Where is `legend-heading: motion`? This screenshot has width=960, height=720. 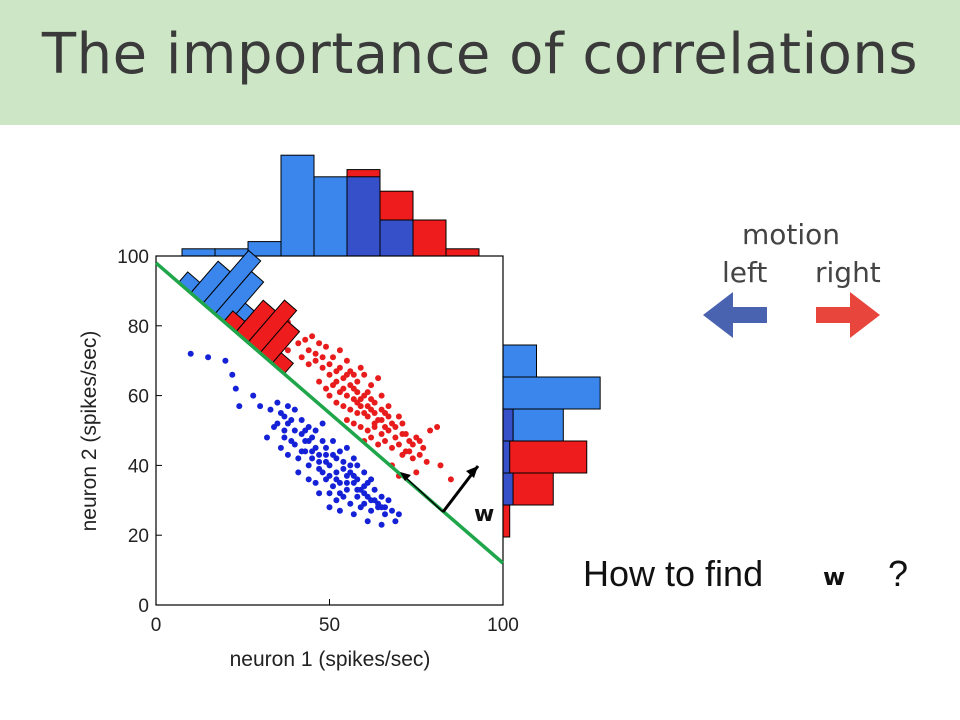
legend-heading: motion is located at coordinates (791, 234).